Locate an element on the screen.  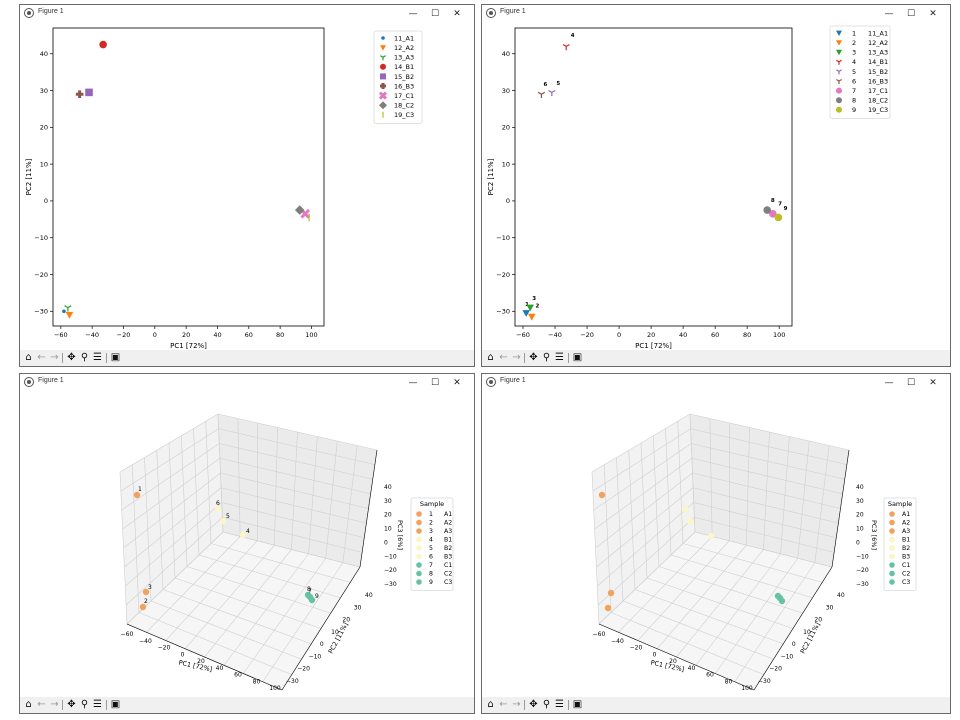
legend-label: C2 is located at coordinates (906, 574).